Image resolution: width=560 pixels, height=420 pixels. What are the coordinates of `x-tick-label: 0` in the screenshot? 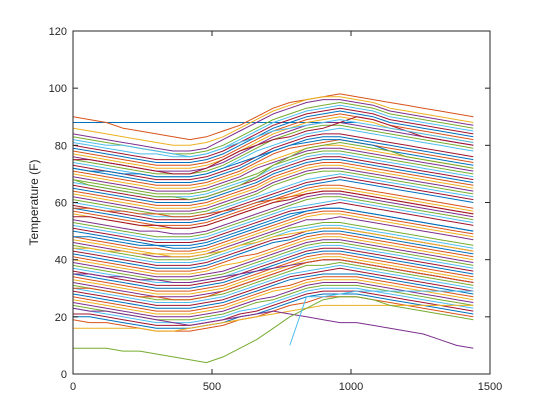 It's located at (73, 387).